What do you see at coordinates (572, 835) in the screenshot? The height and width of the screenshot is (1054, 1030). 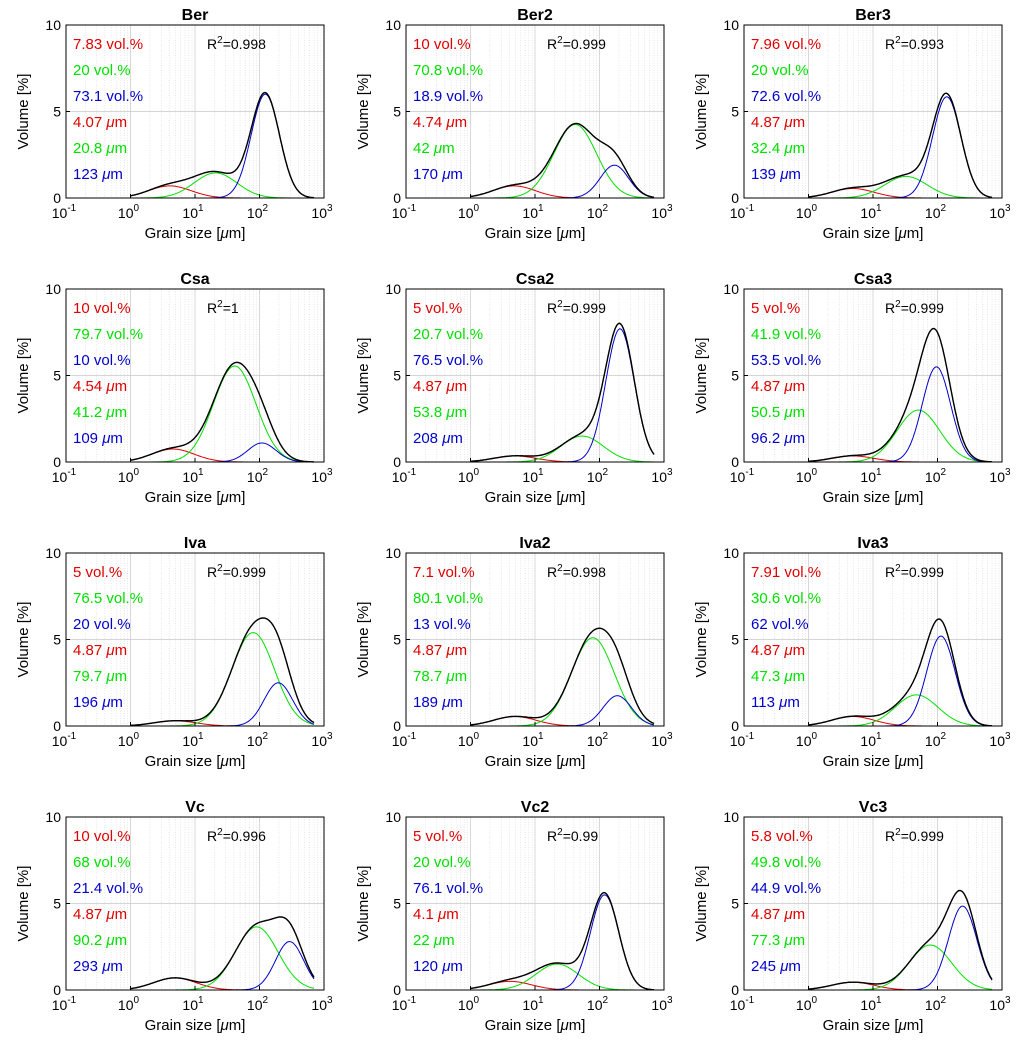 I see `r-squared-label: R2=0.99` at bounding box center [572, 835].